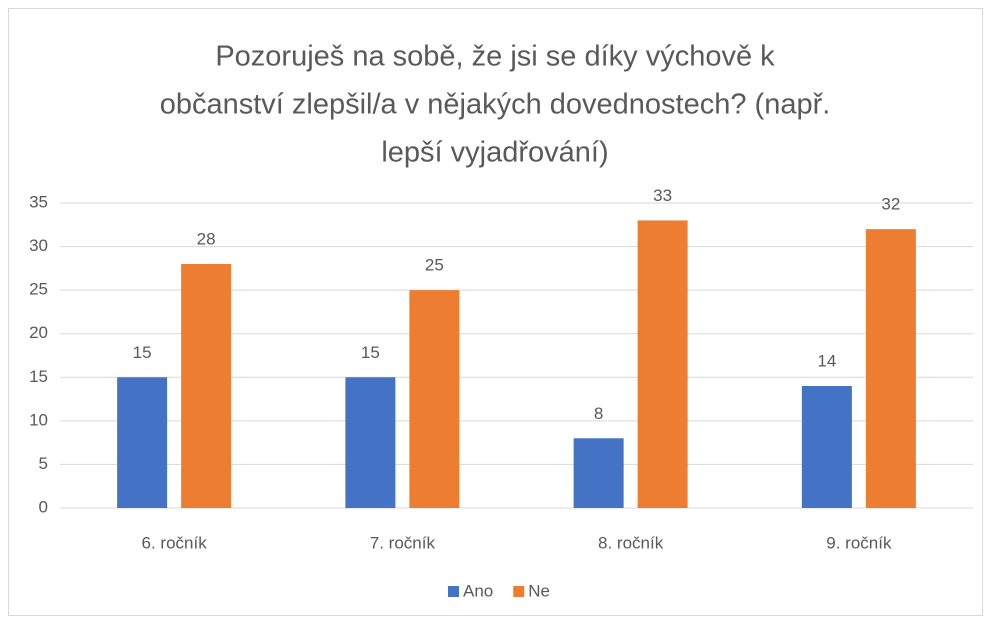  I want to click on data-label: 14, so click(826, 360).